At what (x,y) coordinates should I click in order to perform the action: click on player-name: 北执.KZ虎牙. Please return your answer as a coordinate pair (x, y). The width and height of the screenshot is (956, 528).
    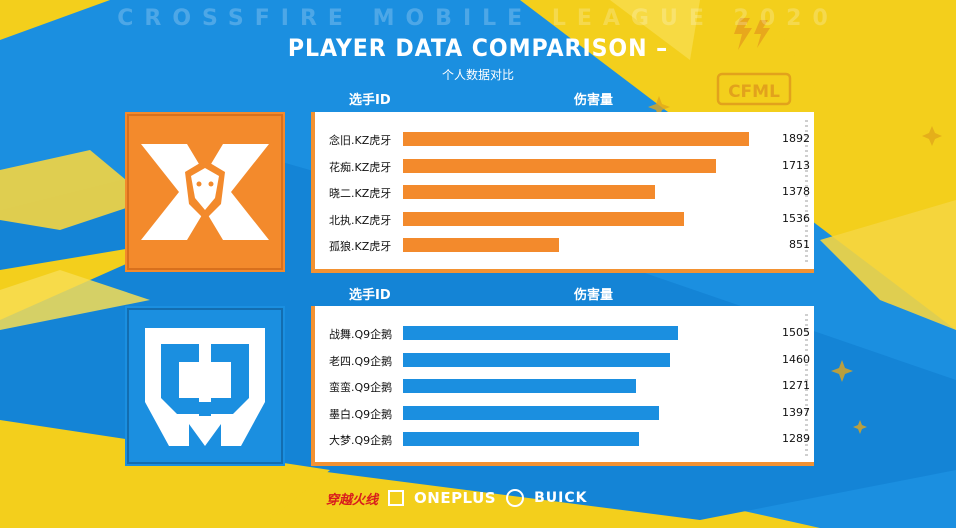
    Looking at the image, I should click on (360, 220).